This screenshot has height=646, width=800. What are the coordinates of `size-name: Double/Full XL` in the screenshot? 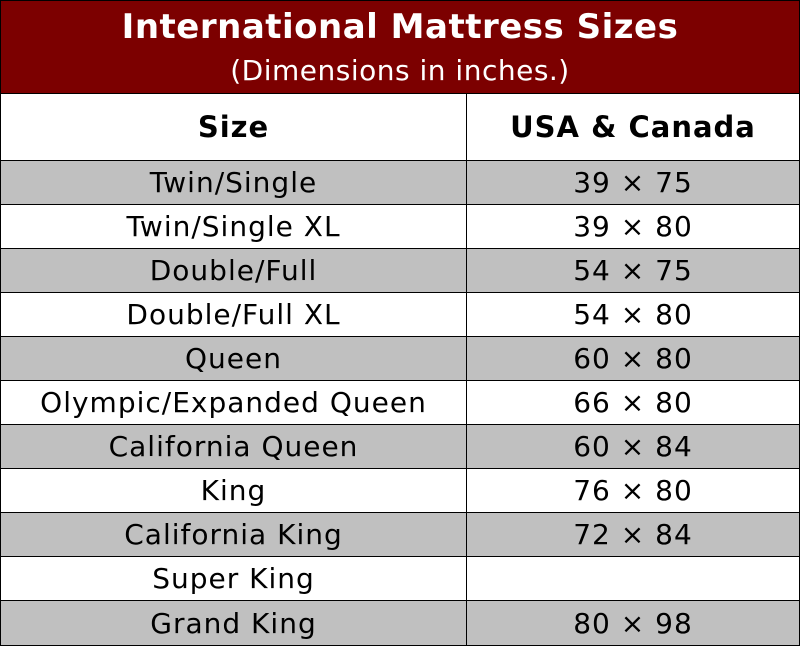 It's located at (234, 314).